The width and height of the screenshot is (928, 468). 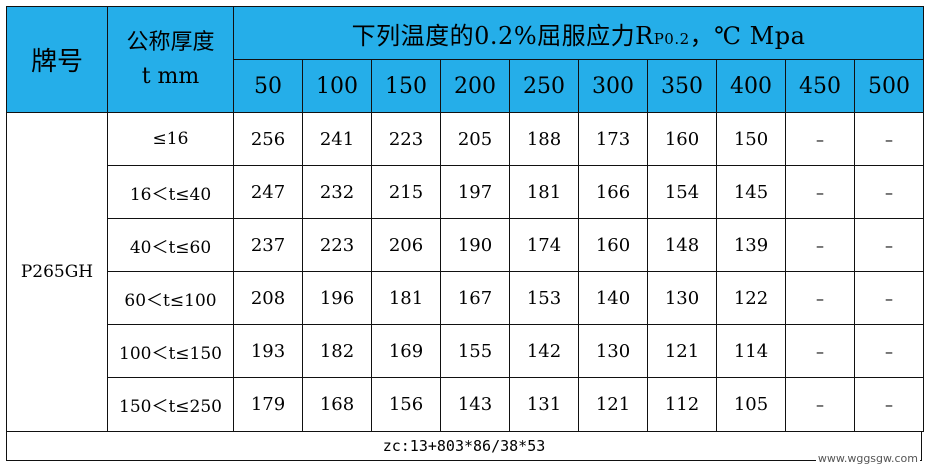 What do you see at coordinates (475, 192) in the screenshot?
I see `stress-value-cell: 197` at bounding box center [475, 192].